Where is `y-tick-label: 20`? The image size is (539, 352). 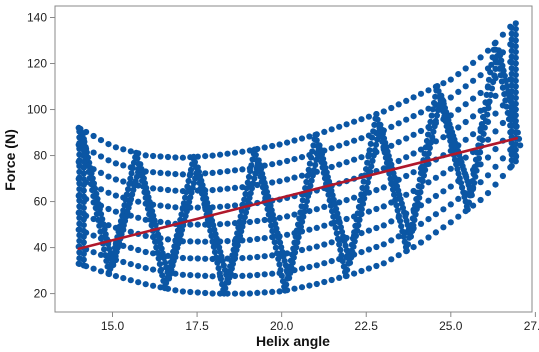
y-tick-label: 20 is located at coordinates (41, 294).